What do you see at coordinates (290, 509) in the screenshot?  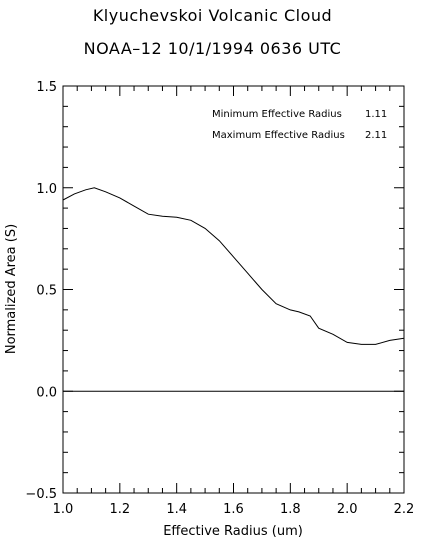 I see `x-tick-label: 1.8` at bounding box center [290, 509].